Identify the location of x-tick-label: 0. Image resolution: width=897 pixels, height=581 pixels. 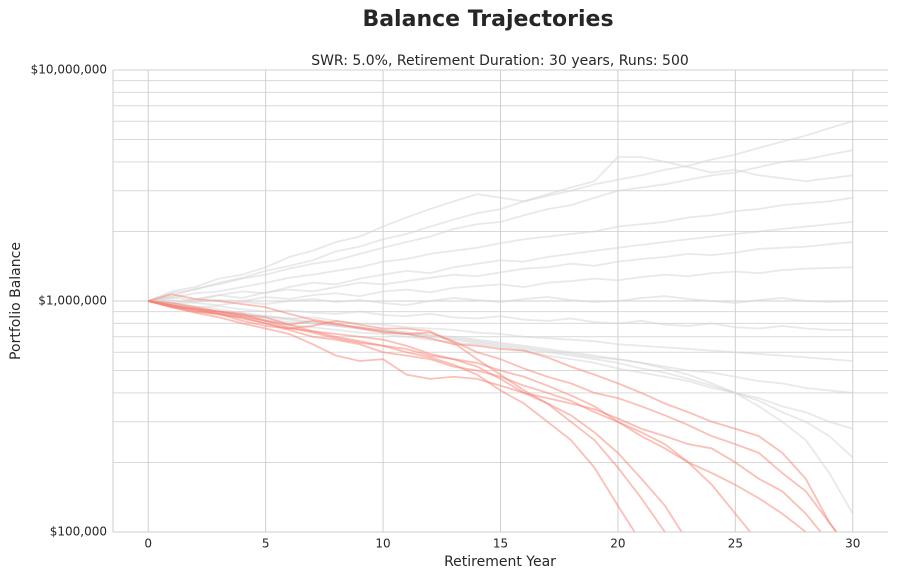
(148, 544).